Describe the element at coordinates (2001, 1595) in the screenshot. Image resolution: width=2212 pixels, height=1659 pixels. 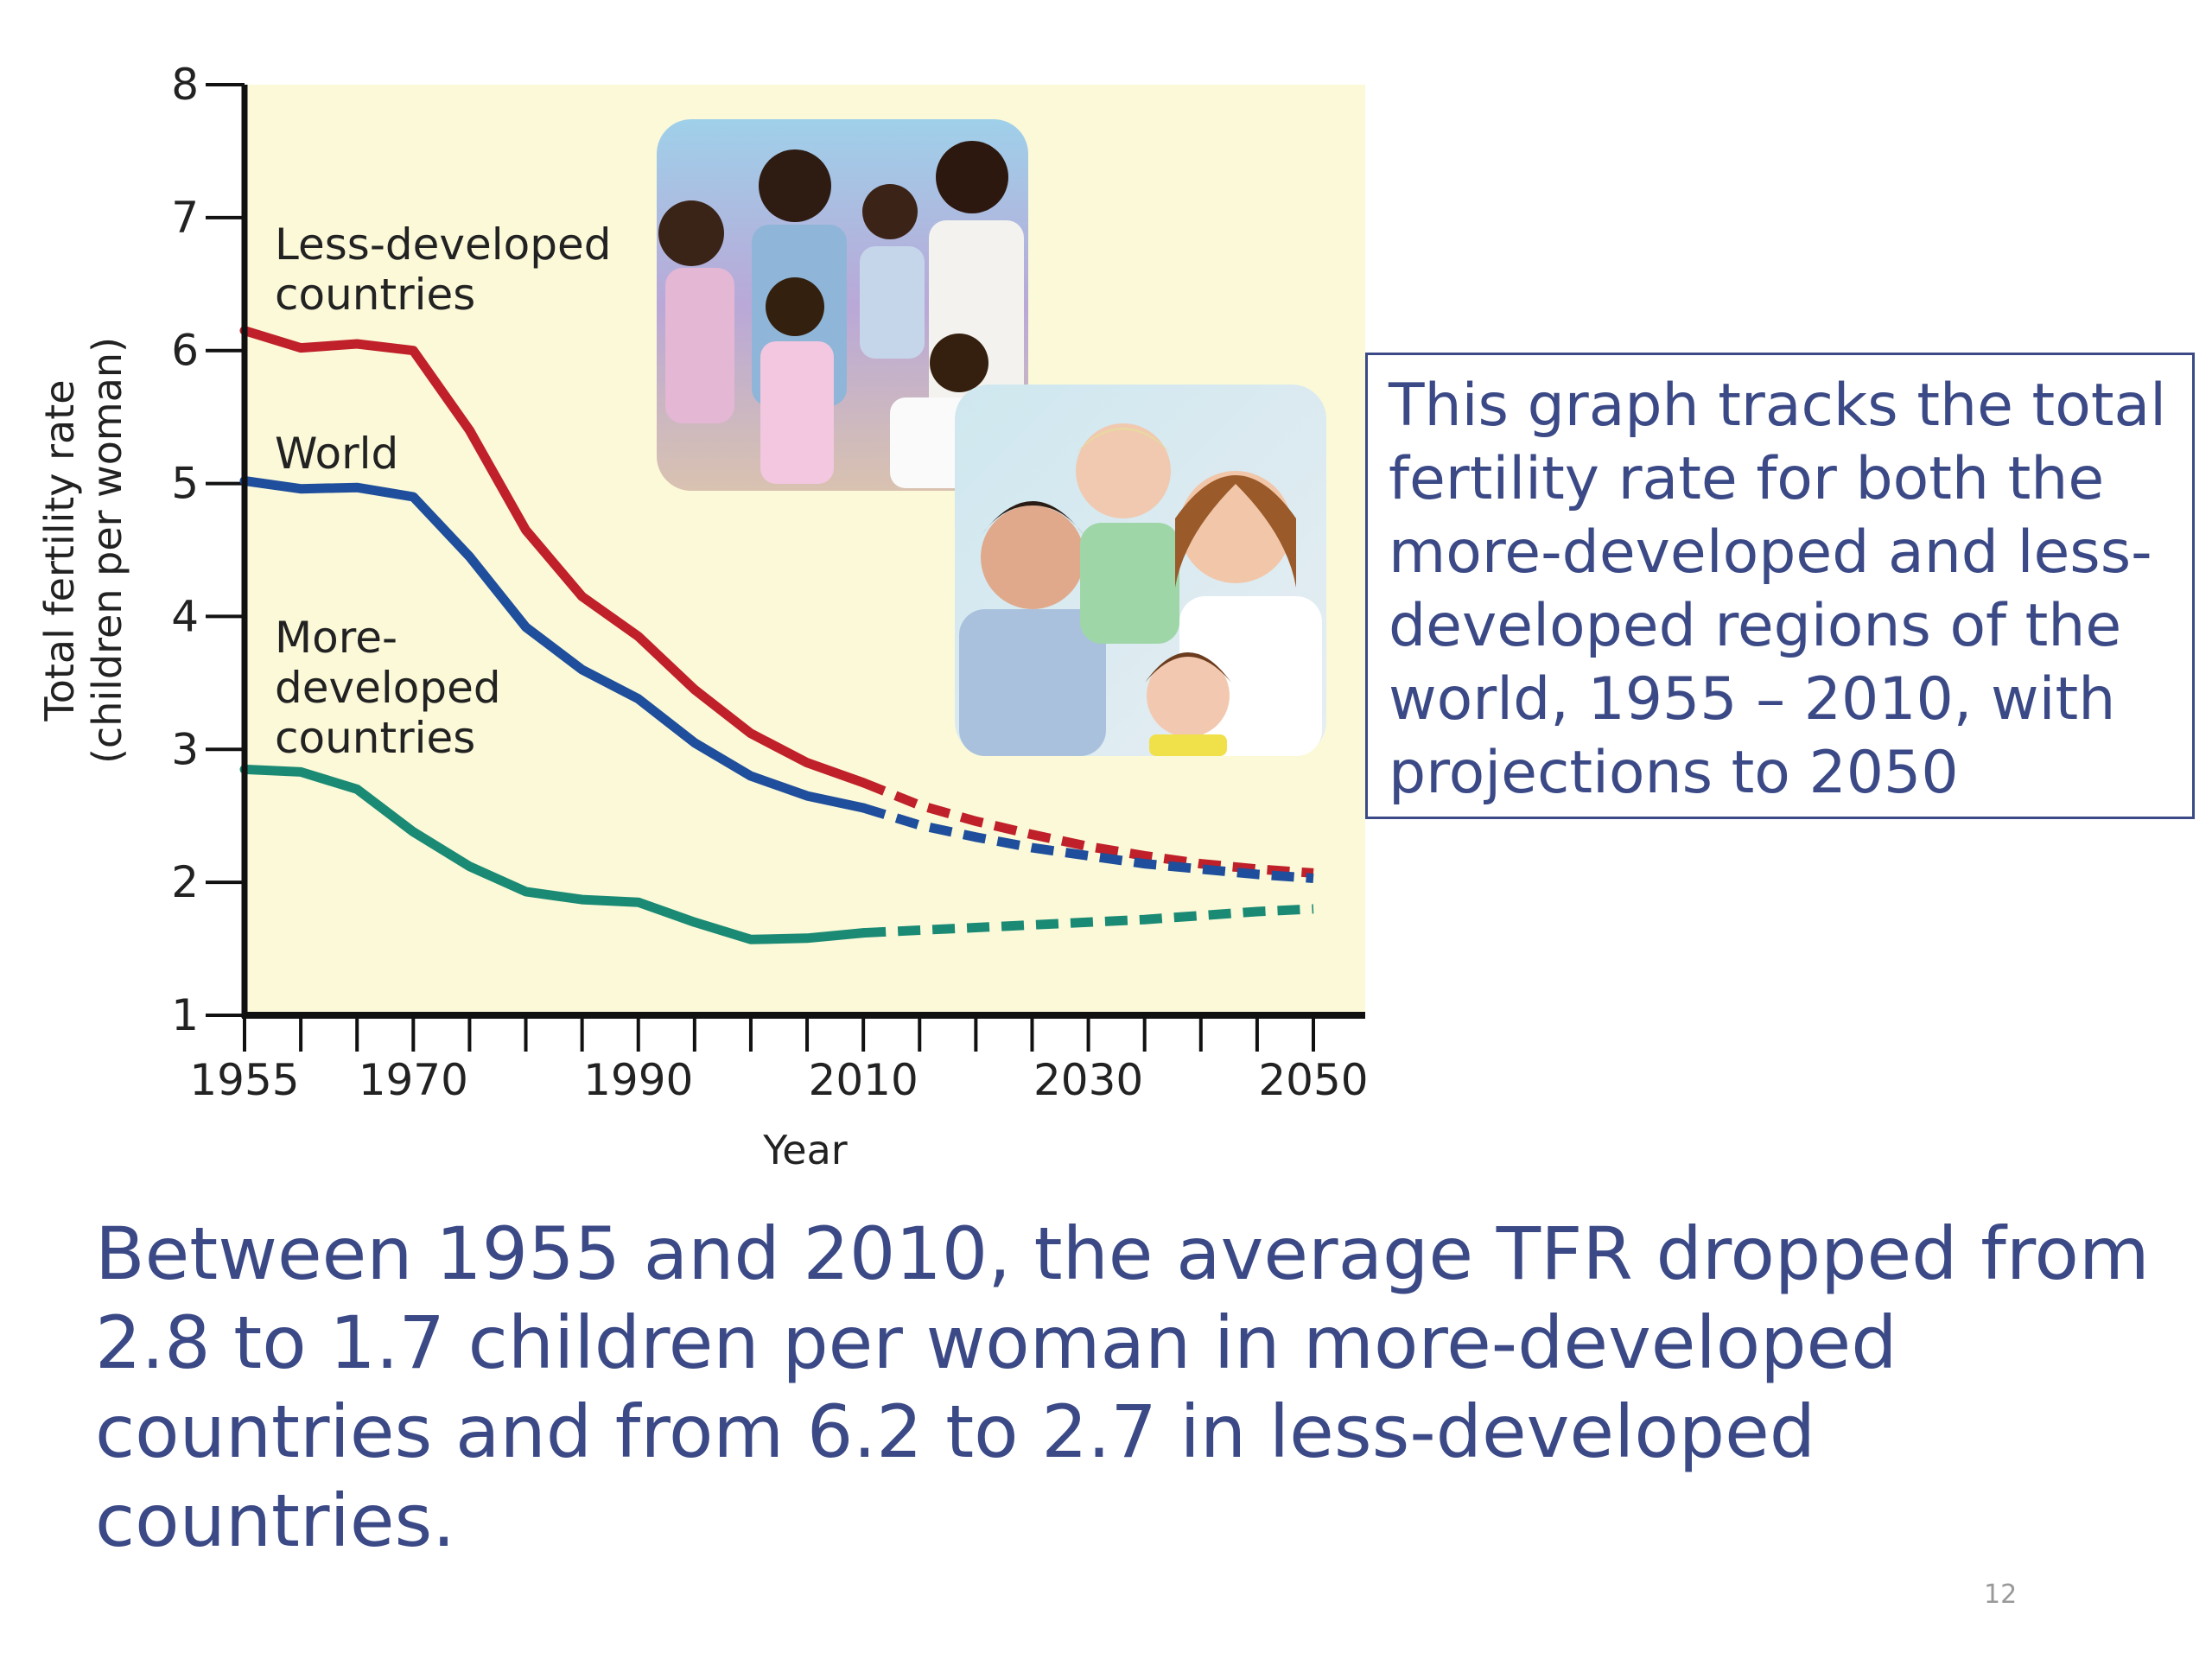
I see `page-number: 12` at that location.